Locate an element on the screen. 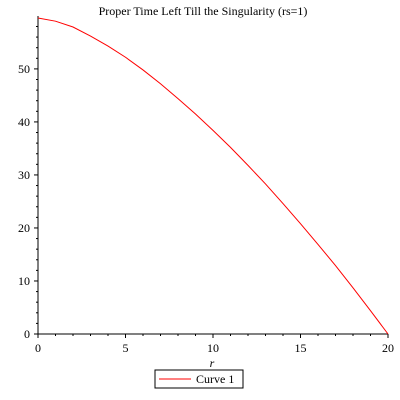 This screenshot has height=400, width=400. y-tick-label-30: 30 is located at coordinates (24, 175).